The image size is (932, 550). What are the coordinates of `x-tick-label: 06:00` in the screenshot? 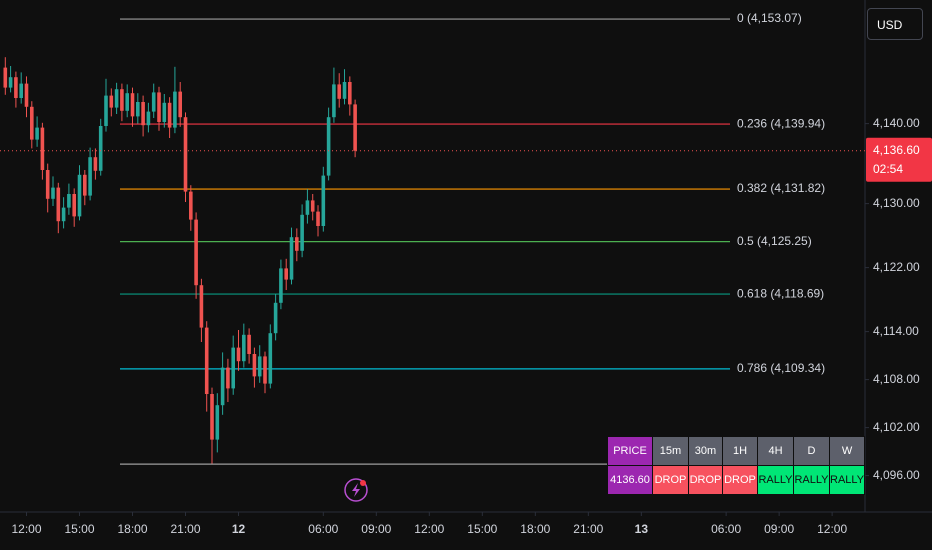 It's located at (323, 529).